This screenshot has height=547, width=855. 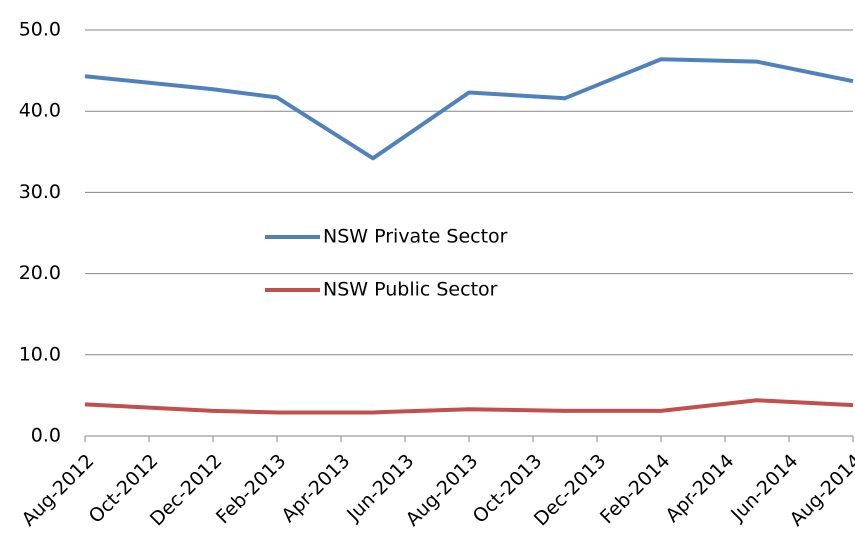 I want to click on series-line, so click(x=469, y=406).